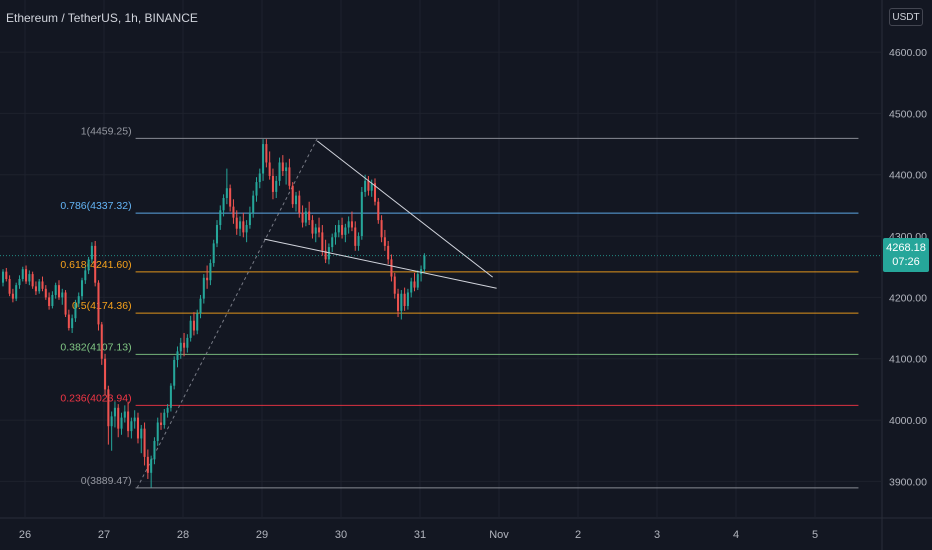 This screenshot has height=550, width=932. What do you see at coordinates (657, 535) in the screenshot?
I see `x-tick-label: 3` at bounding box center [657, 535].